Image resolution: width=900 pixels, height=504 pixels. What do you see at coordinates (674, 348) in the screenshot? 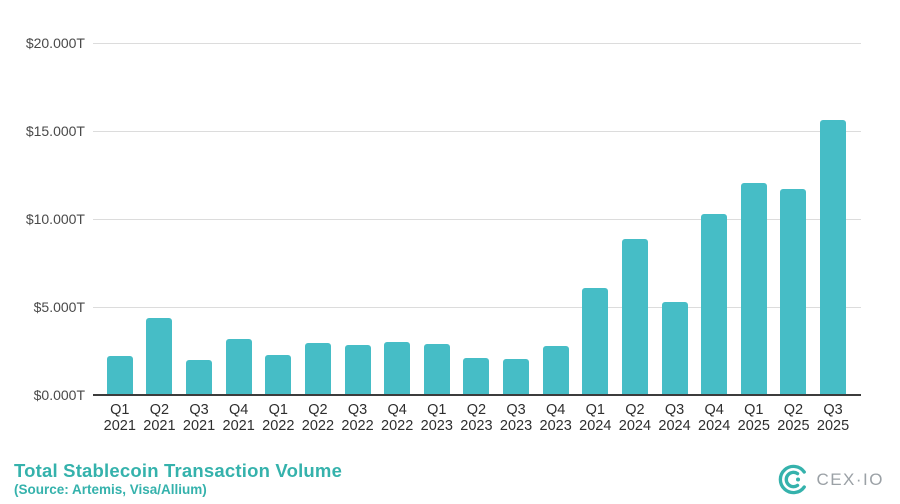
I see `bar-q3-2024` at bounding box center [674, 348].